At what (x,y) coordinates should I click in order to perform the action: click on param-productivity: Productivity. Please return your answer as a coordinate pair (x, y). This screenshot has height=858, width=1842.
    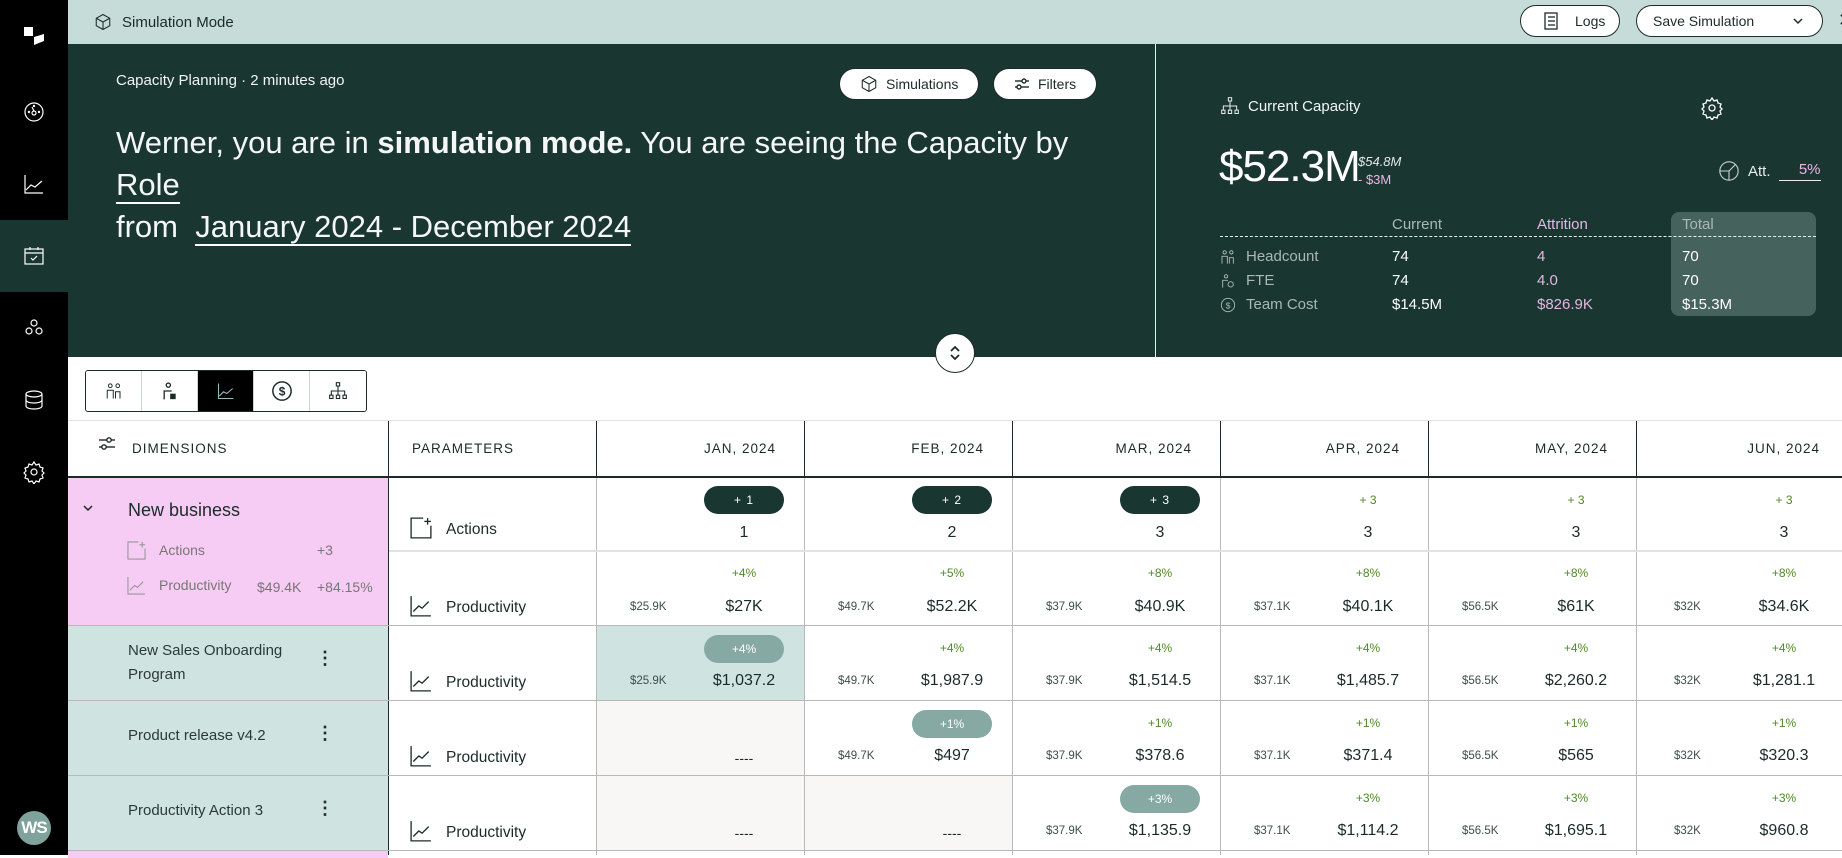
    Looking at the image, I should click on (492, 737).